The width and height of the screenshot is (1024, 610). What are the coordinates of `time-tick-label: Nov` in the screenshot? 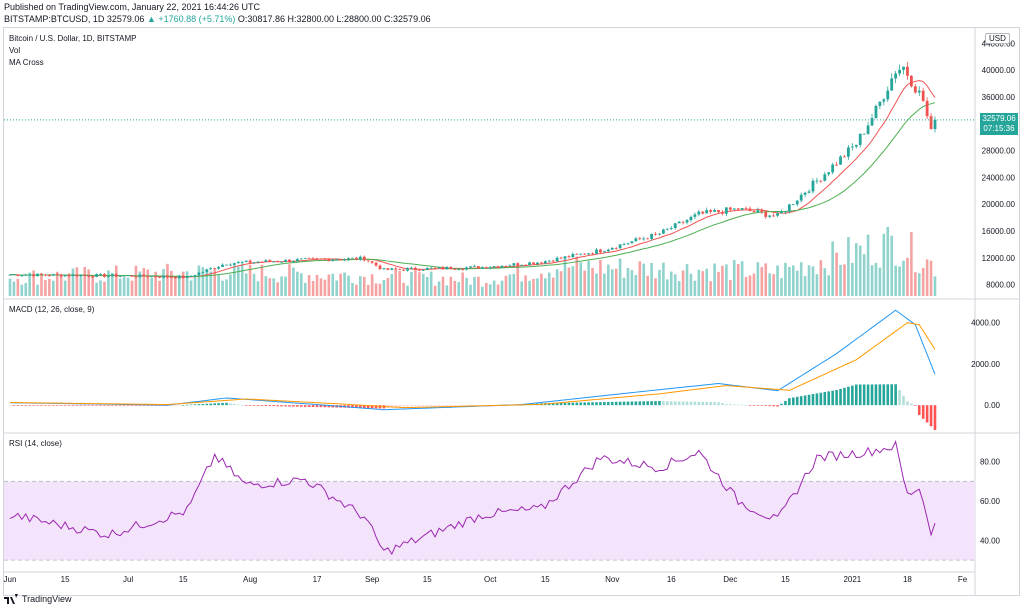 It's located at (612, 579).